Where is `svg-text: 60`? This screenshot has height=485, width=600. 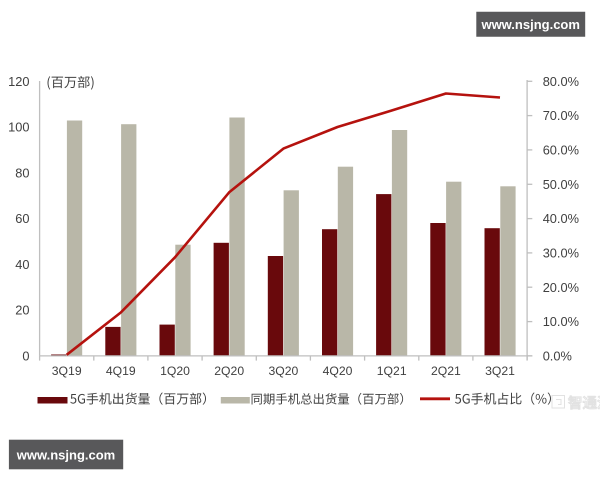 svg-text: 60 is located at coordinates (22, 218).